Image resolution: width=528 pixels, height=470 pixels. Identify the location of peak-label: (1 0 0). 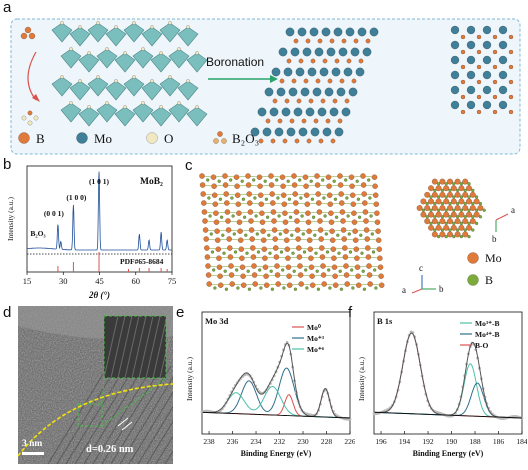
(76, 197).